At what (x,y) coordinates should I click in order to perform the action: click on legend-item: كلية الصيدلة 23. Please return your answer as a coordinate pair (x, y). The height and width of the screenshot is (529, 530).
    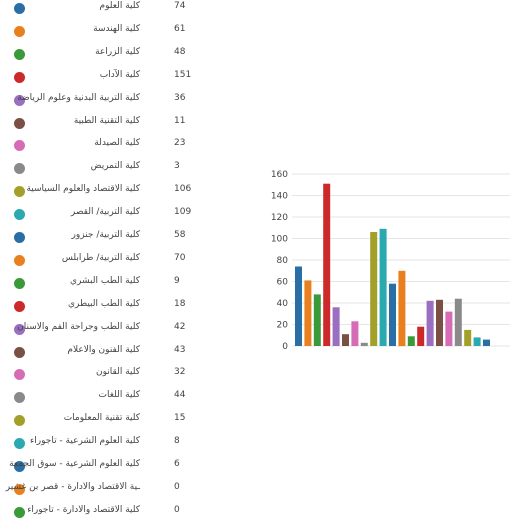
    Looking at the image, I should click on (100, 150).